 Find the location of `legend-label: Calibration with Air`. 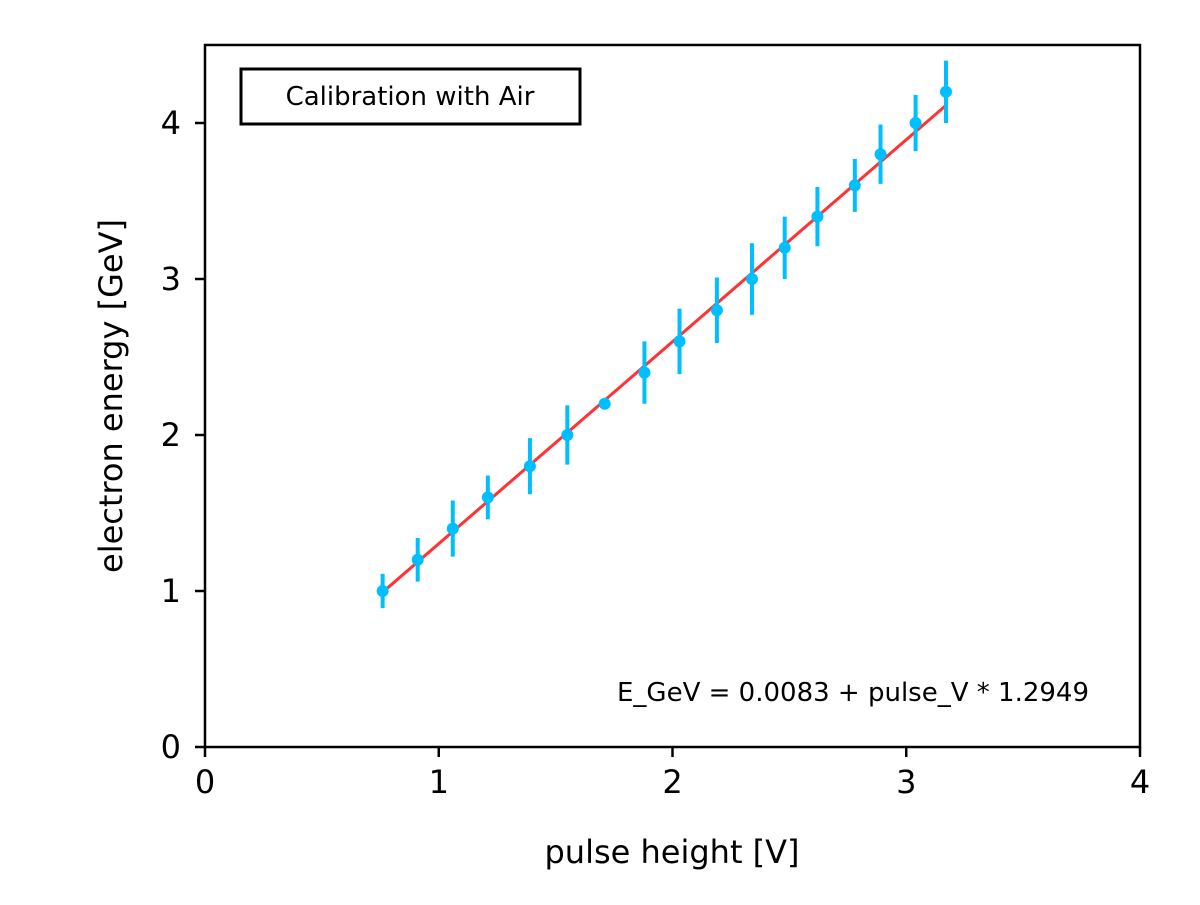

legend-label: Calibration with Air is located at coordinates (410, 97).